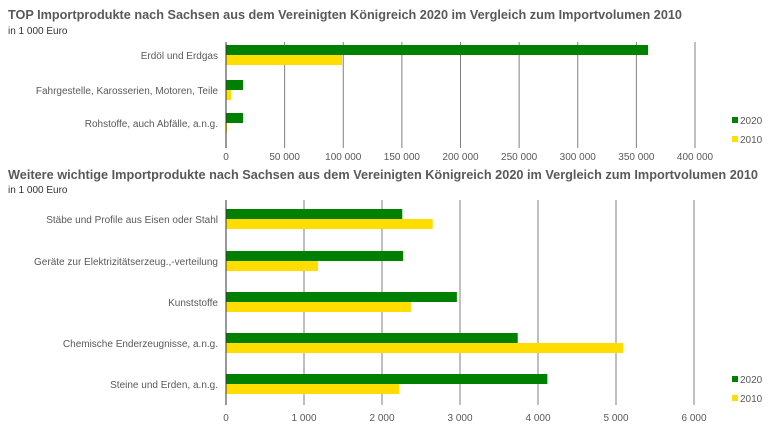 The image size is (780, 443). Describe the element at coordinates (460, 157) in the screenshot. I see `x-tick-label: 200 000` at that location.